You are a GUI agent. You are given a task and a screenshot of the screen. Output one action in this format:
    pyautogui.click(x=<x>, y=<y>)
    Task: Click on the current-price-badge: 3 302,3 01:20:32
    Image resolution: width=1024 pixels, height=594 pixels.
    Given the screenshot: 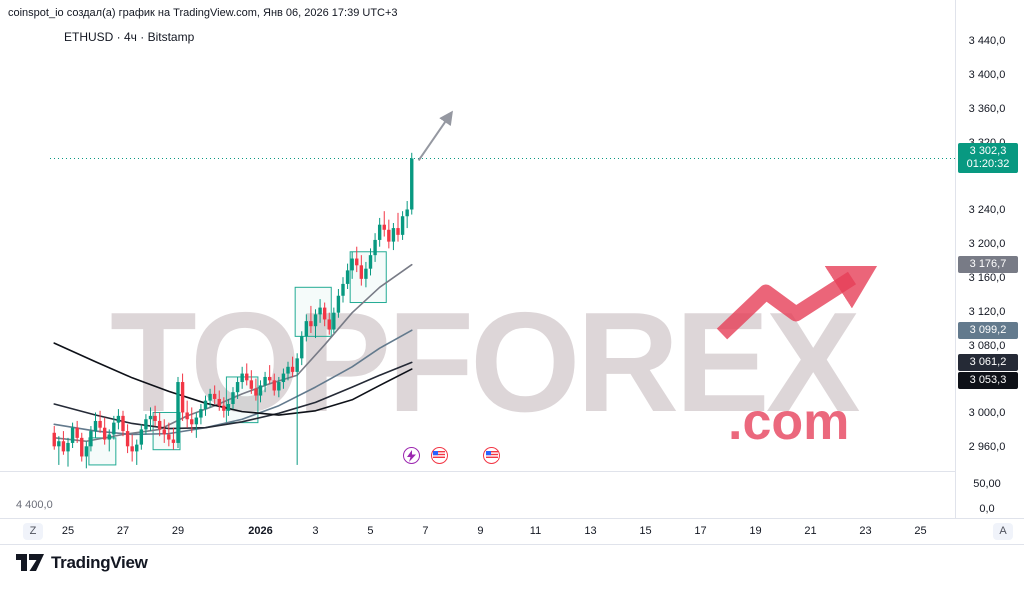 What is the action you would take?
    pyautogui.click(x=988, y=158)
    